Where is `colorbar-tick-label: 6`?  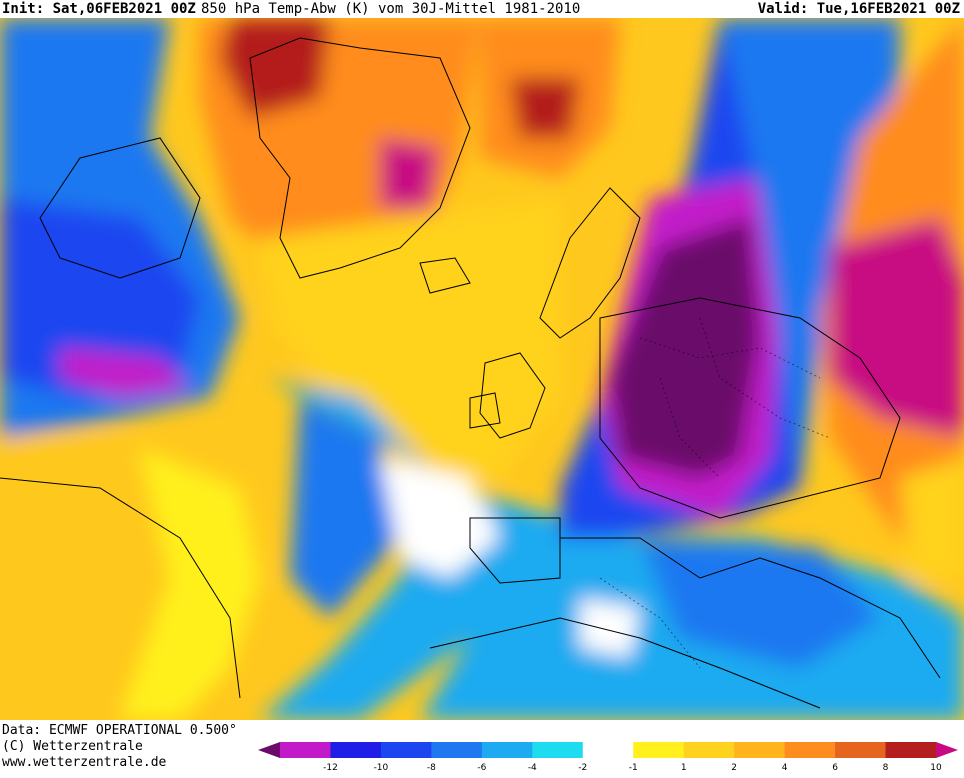
colorbar-tick-label: 6 is located at coordinates (835, 768).